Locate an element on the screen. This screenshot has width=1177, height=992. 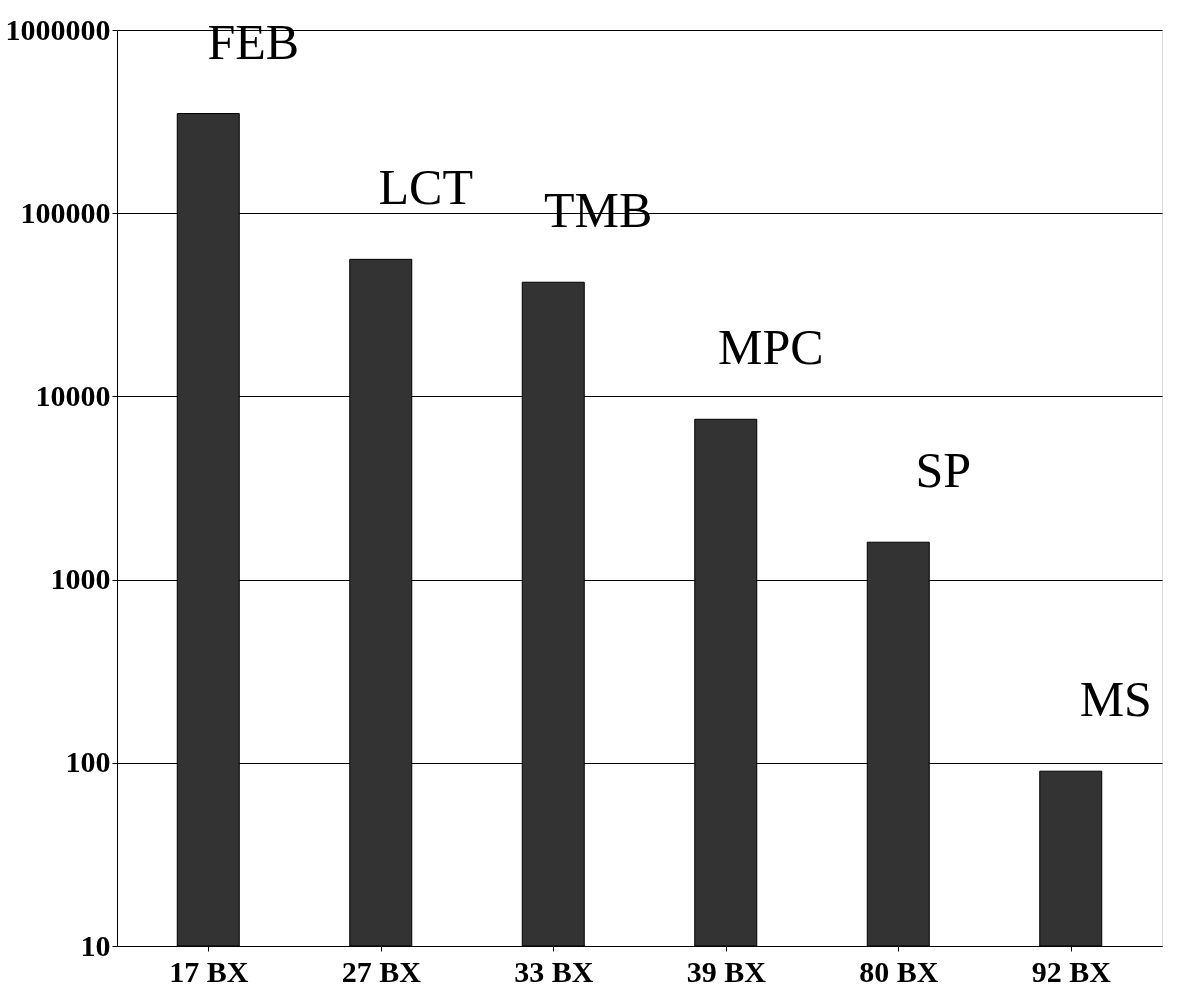
annotation: SP is located at coordinates (943, 470).